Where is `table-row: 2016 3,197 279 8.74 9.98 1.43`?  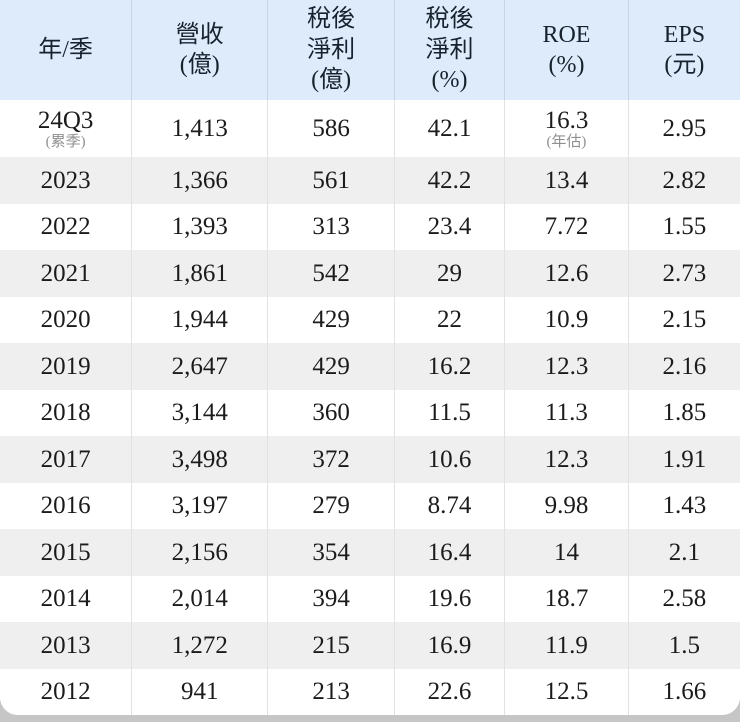
table-row: 2016 3,197 279 8.74 9.98 1.43 is located at coordinates (370, 505).